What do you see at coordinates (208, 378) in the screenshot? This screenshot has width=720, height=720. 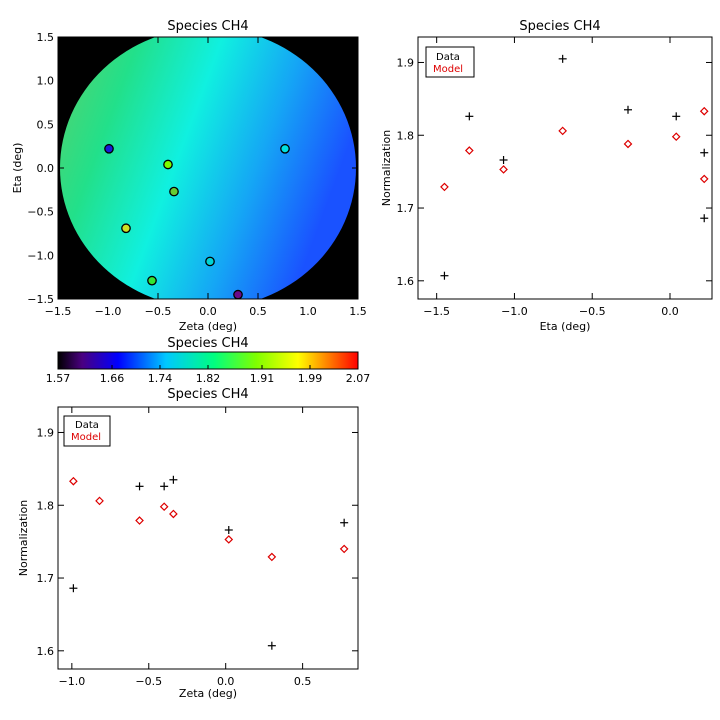 I see `colorbar-tick-label: 1.82` at bounding box center [208, 378].